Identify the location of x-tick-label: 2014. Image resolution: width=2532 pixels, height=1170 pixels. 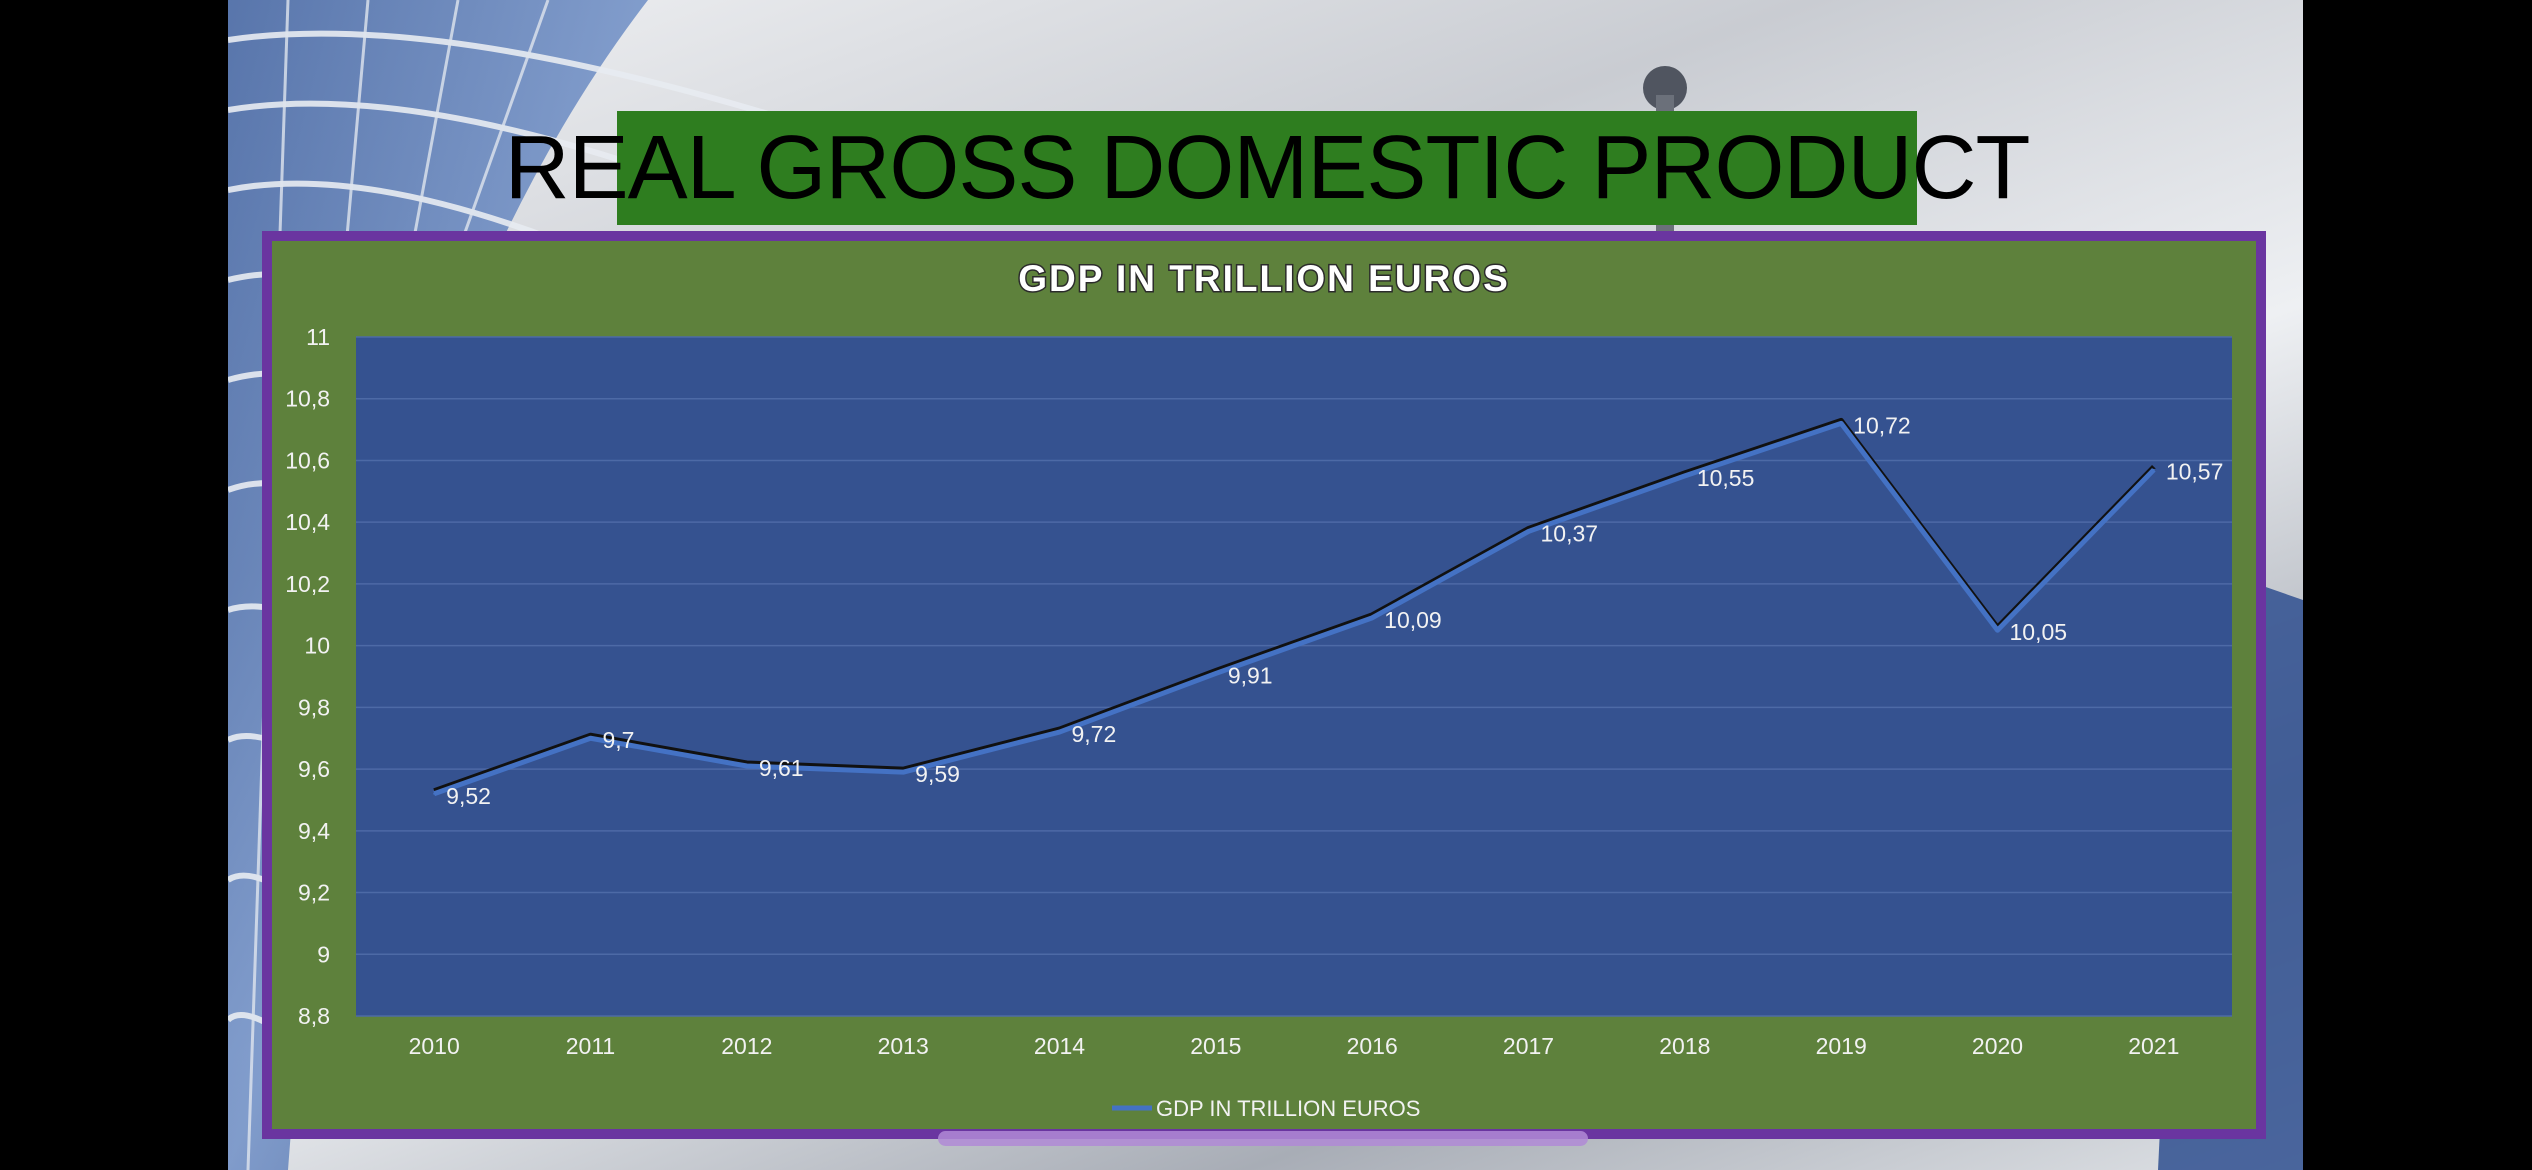
(1059, 1046).